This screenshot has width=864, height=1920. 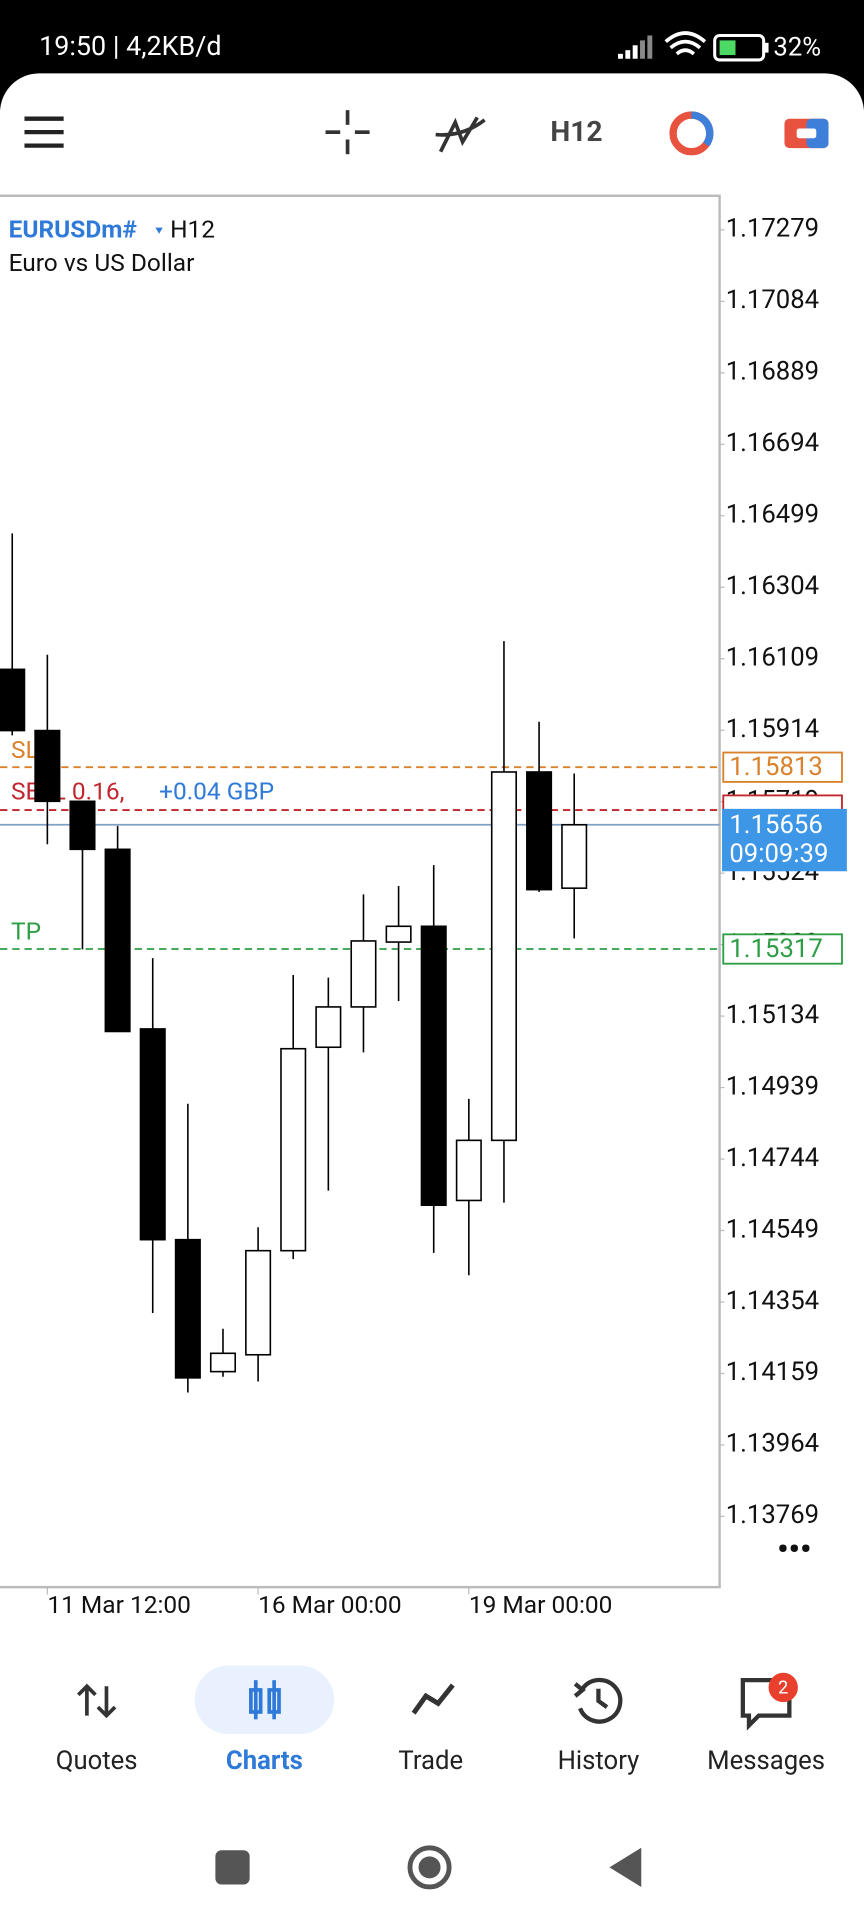 I want to click on system-home, so click(x=429, y=1867).